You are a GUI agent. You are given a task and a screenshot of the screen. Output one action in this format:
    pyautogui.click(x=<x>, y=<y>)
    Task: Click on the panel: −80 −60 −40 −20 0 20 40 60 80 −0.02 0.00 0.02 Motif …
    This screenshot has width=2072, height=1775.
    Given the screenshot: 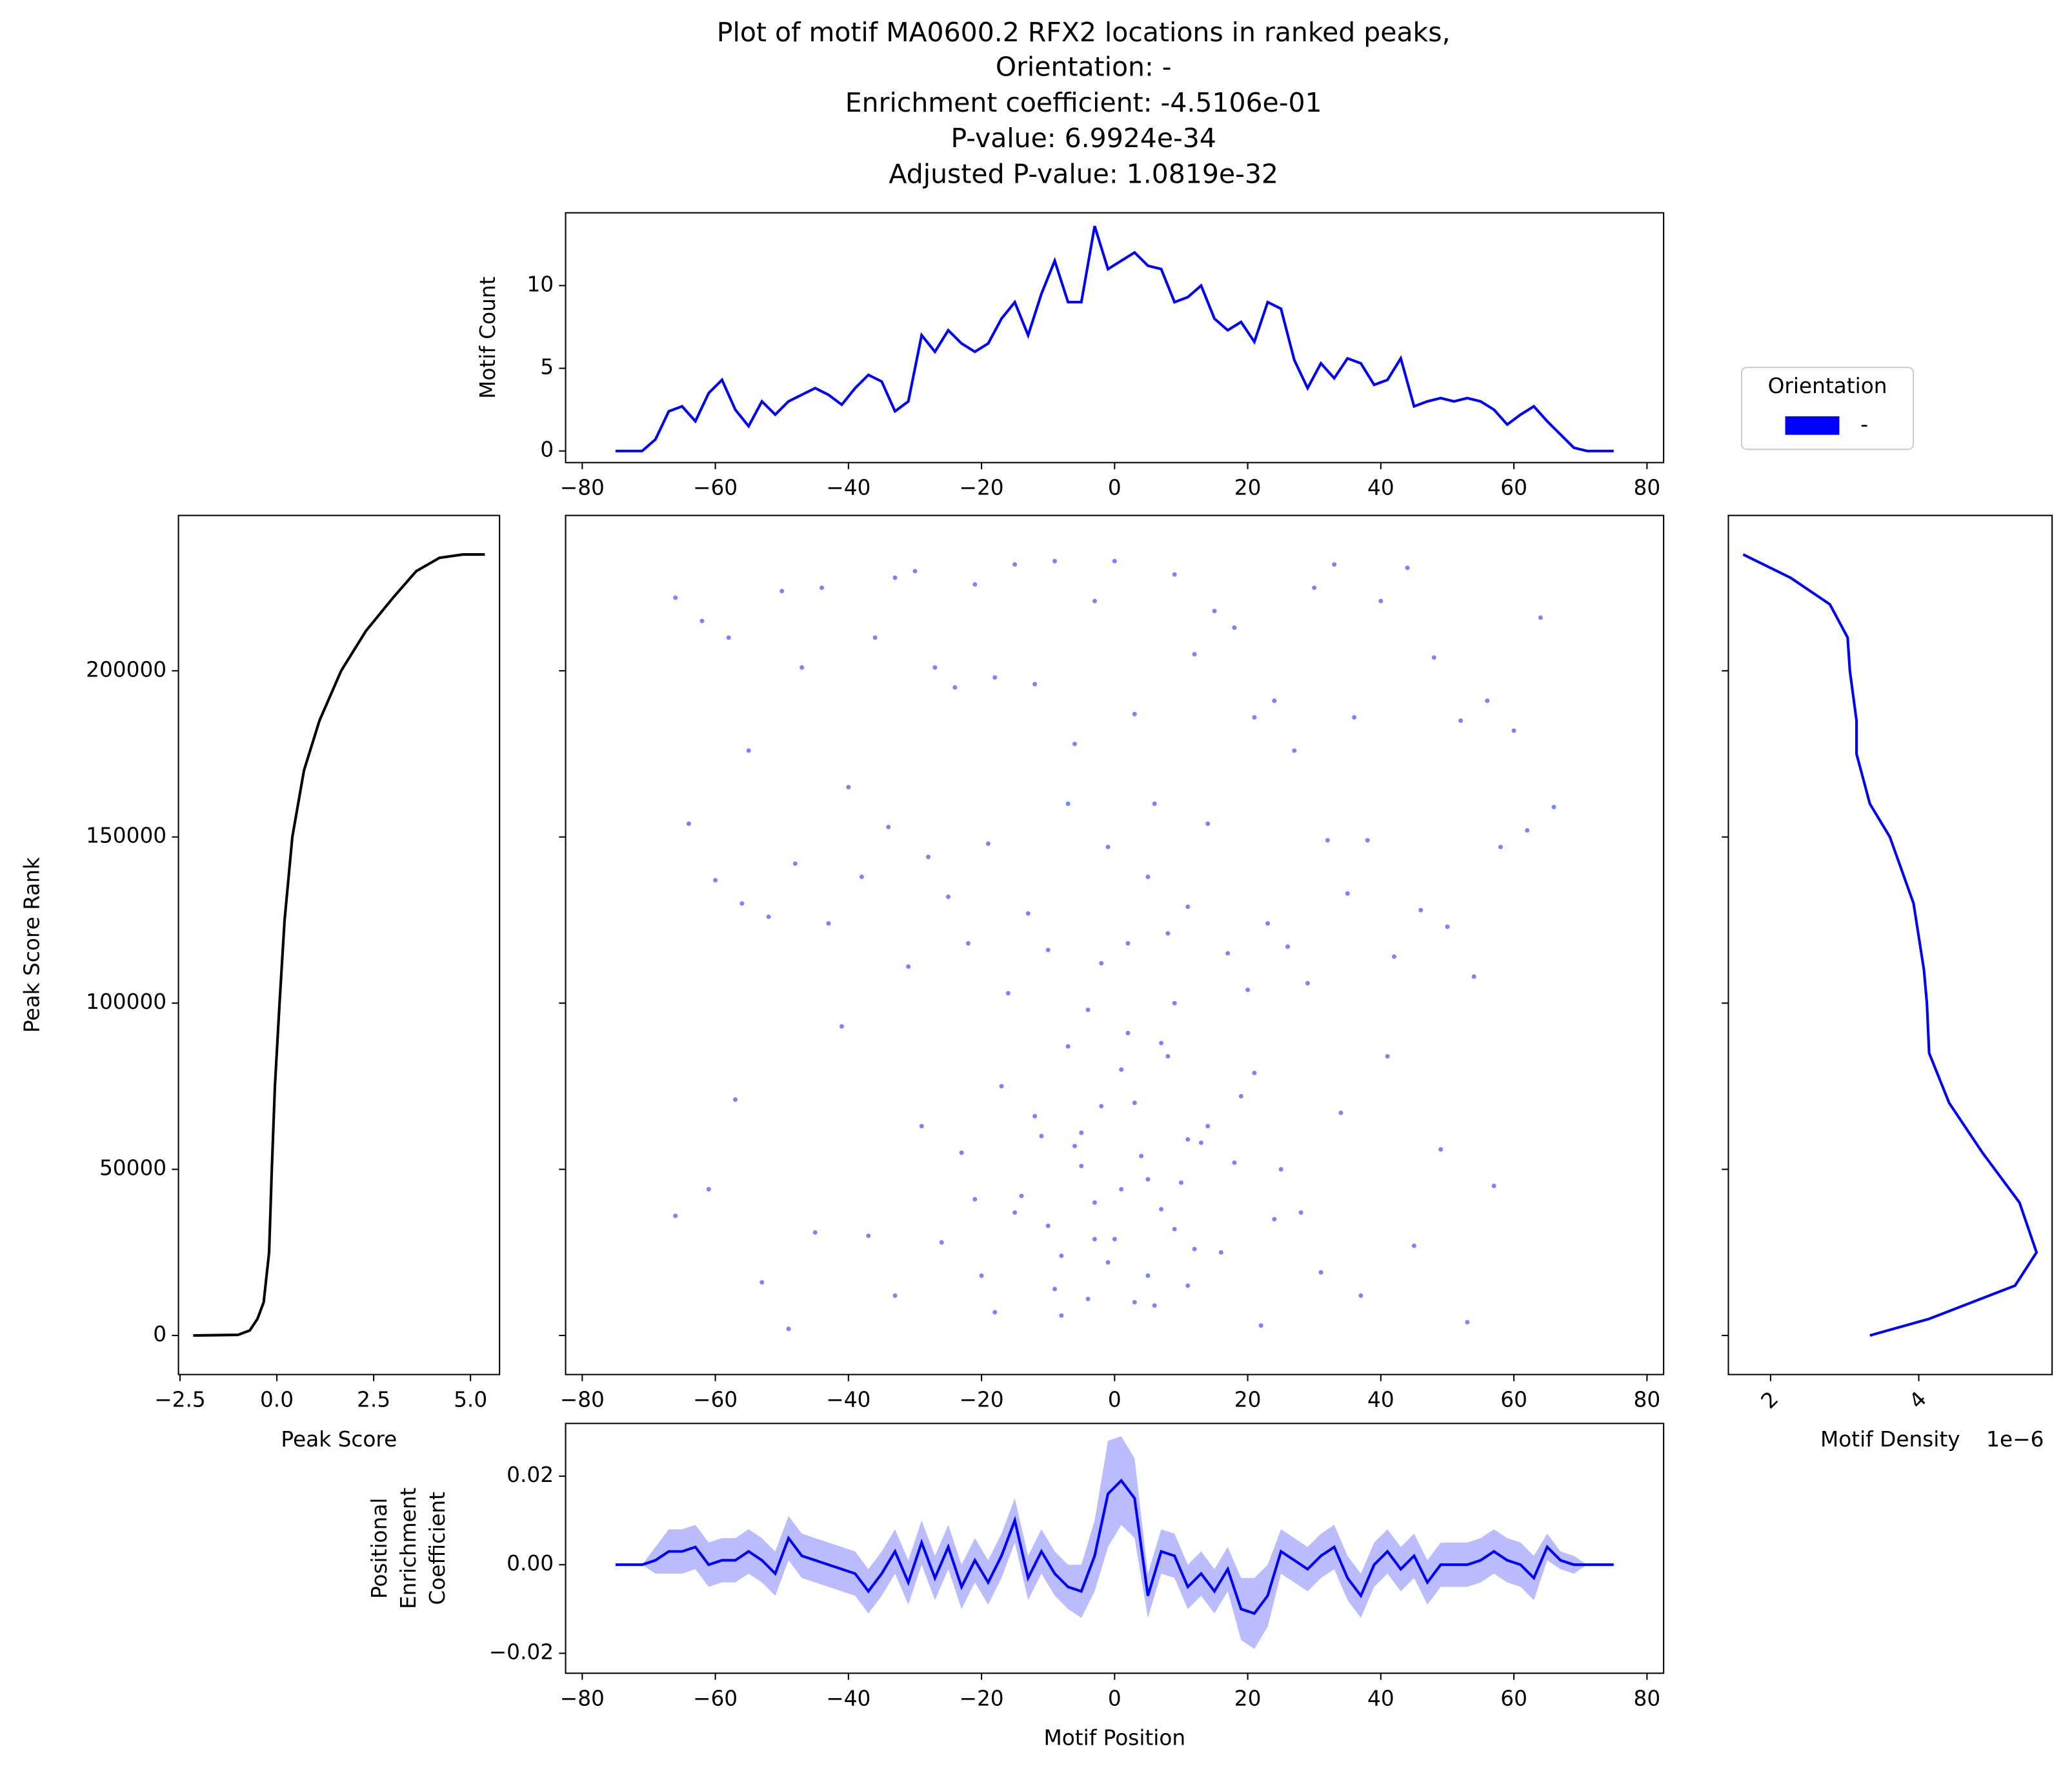 What is the action you would take?
    pyautogui.click(x=1016, y=1586)
    